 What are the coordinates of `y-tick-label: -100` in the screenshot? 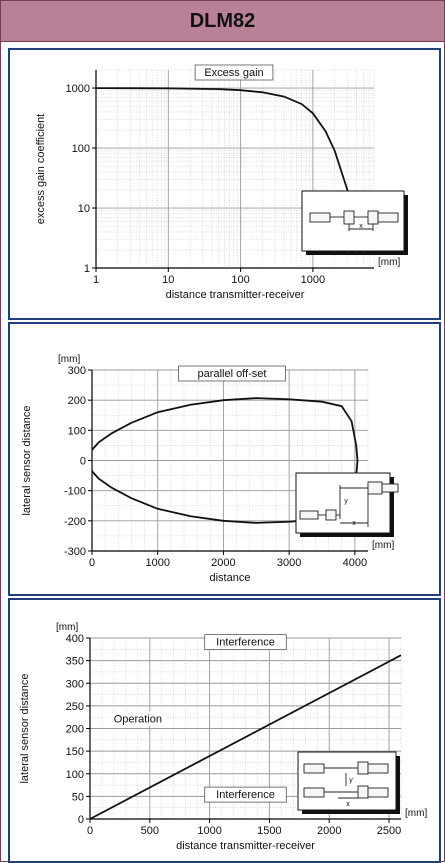 It's located at (75, 492).